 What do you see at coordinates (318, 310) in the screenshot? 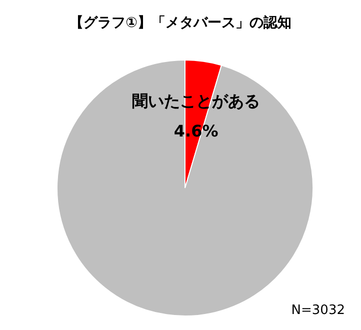
I see `text: N=3032` at bounding box center [318, 310].